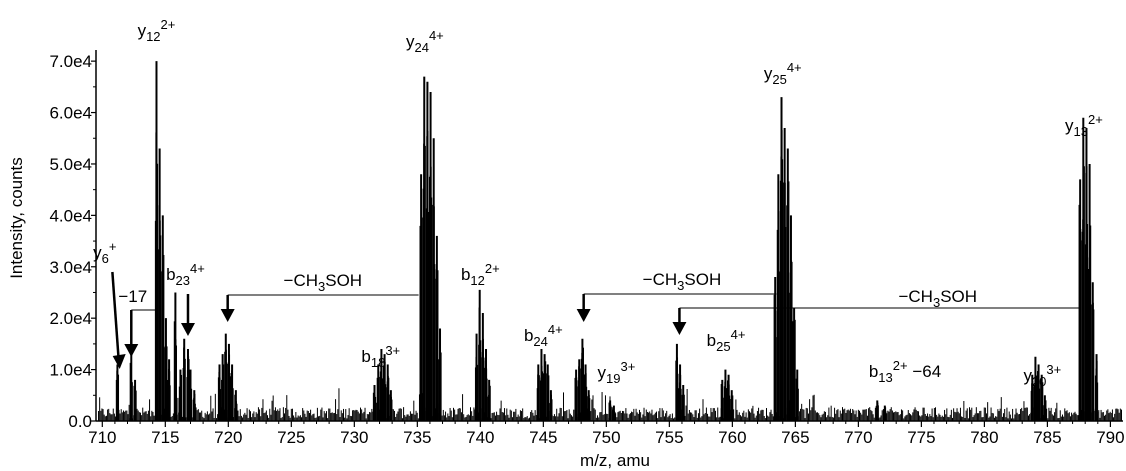 The width and height of the screenshot is (1126, 471). Describe the element at coordinates (543, 437) in the screenshot. I see `x-tick-label: 745` at that location.